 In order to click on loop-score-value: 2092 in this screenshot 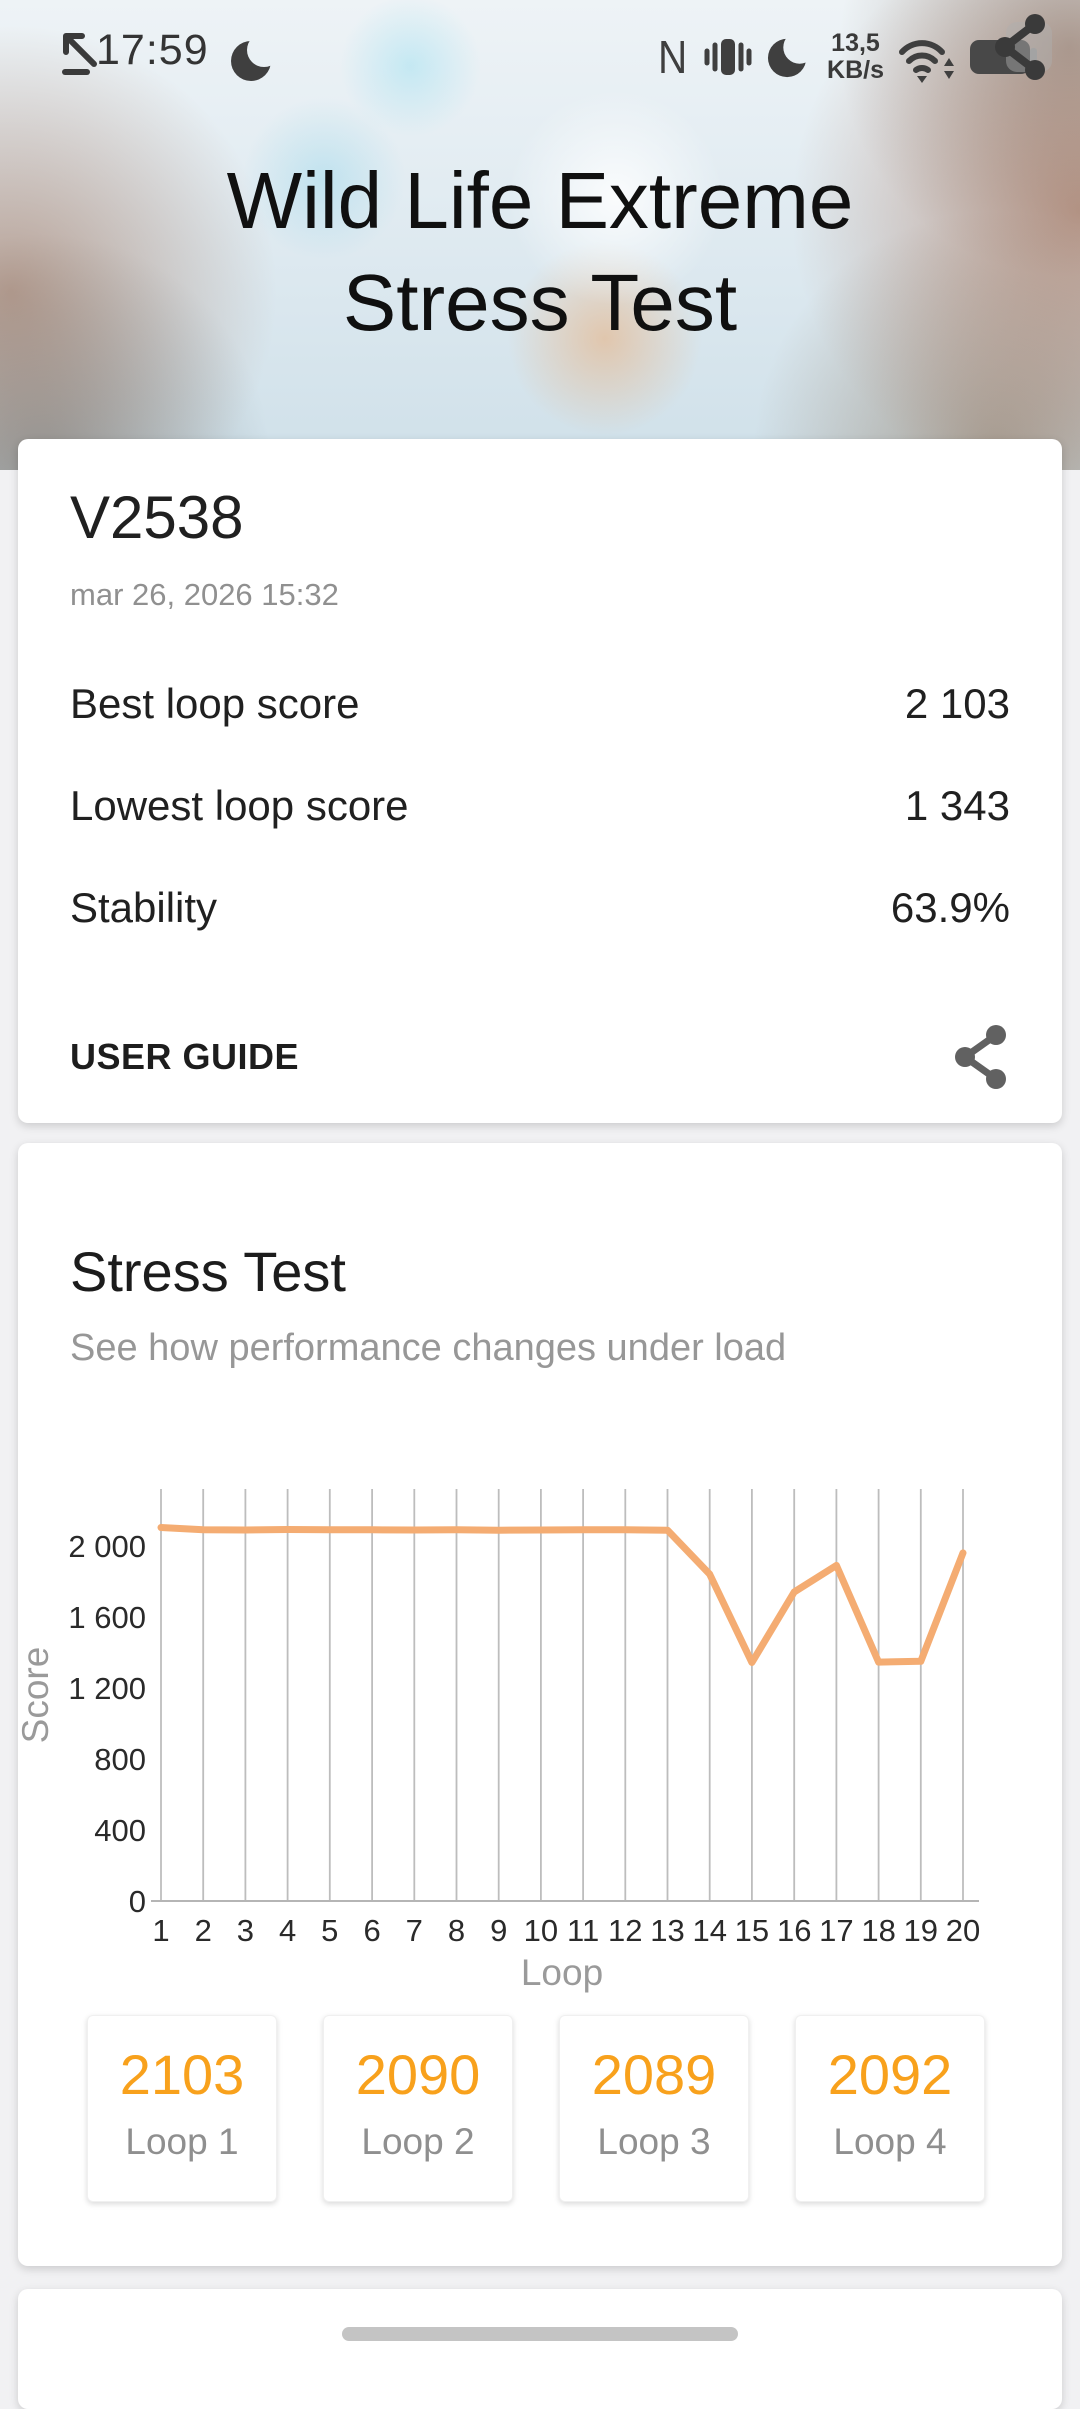, I will do `click(890, 2074)`.